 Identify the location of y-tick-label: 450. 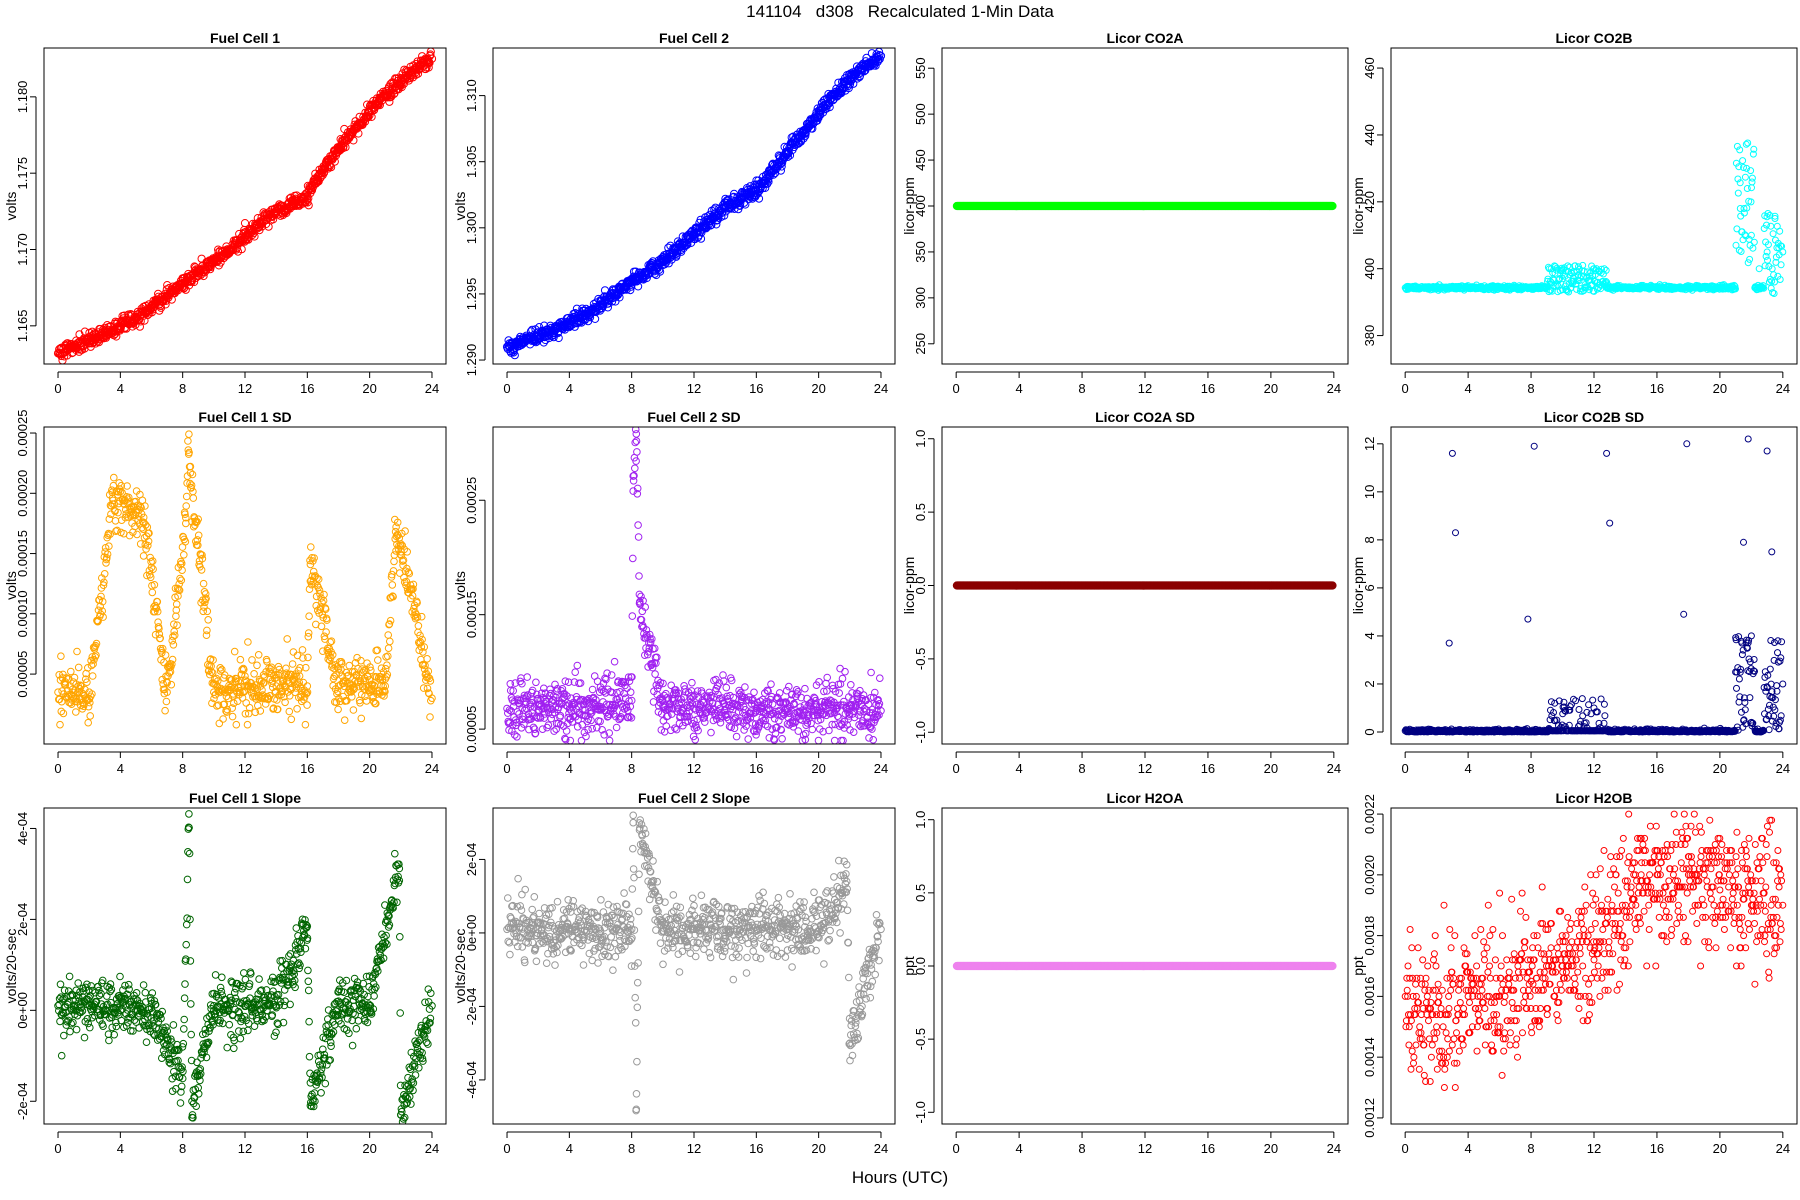
(920, 160).